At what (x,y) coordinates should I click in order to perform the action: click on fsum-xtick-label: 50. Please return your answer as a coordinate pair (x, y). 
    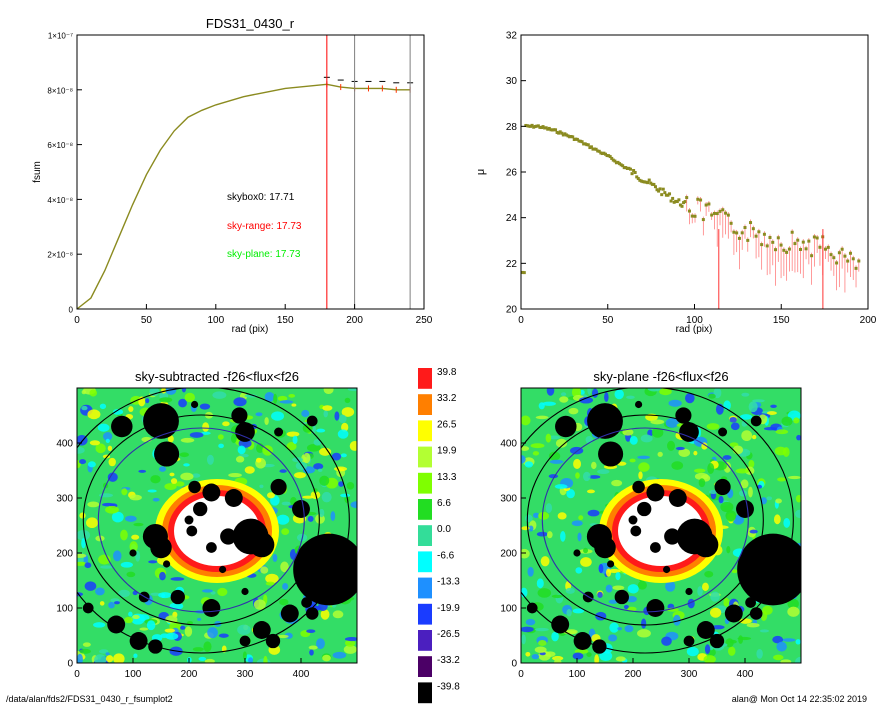
    Looking at the image, I should click on (147, 320).